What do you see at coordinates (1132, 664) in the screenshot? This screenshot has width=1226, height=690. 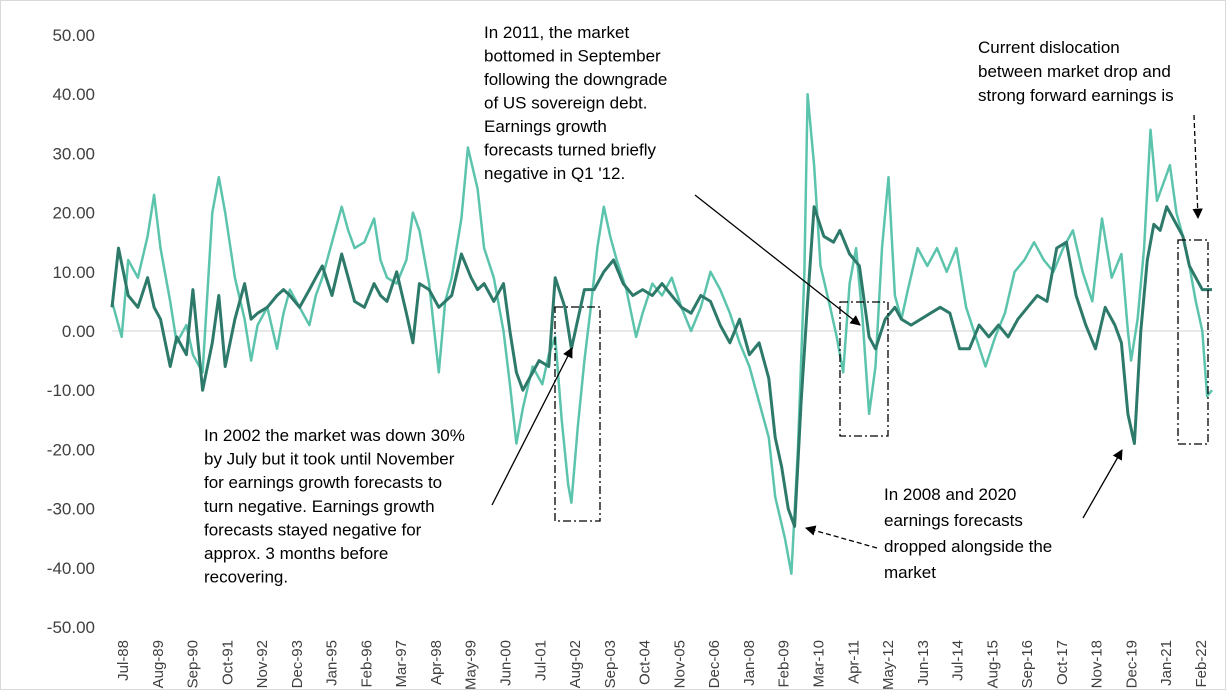 I see `x-tick-label: Dec-19` at bounding box center [1132, 664].